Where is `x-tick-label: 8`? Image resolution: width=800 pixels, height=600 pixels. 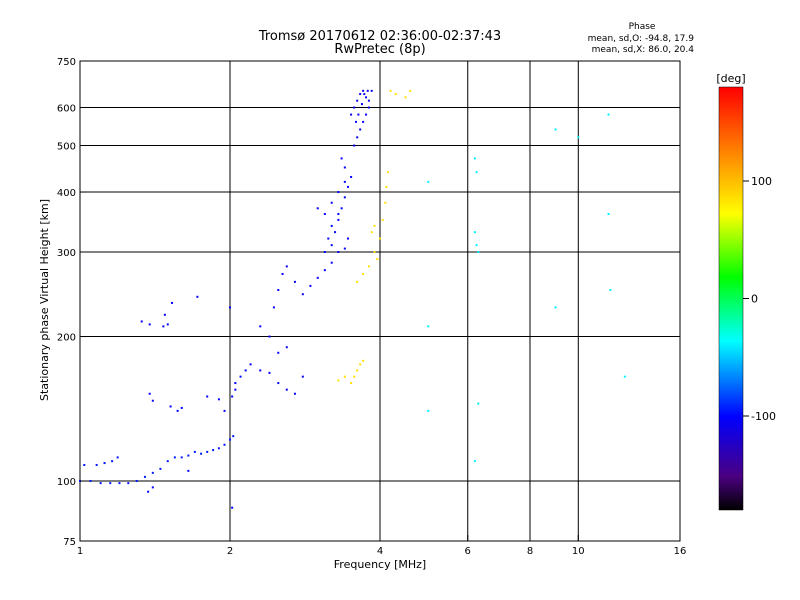 x-tick-label: 8 is located at coordinates (530, 551).